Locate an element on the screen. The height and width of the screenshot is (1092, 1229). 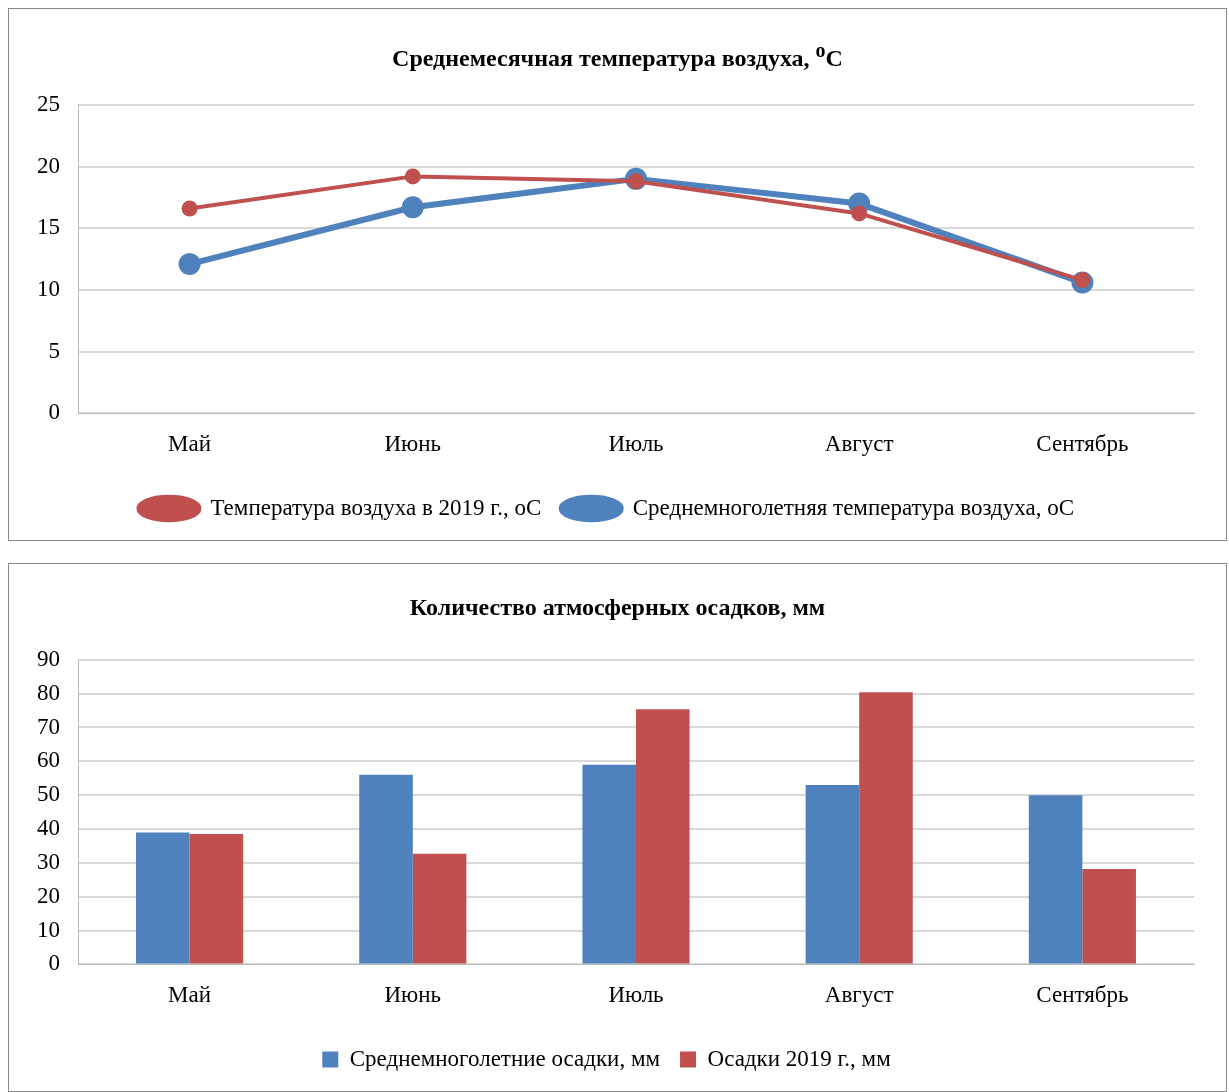
legend-label: Осадки 2019 г., мм is located at coordinates (799, 1058).